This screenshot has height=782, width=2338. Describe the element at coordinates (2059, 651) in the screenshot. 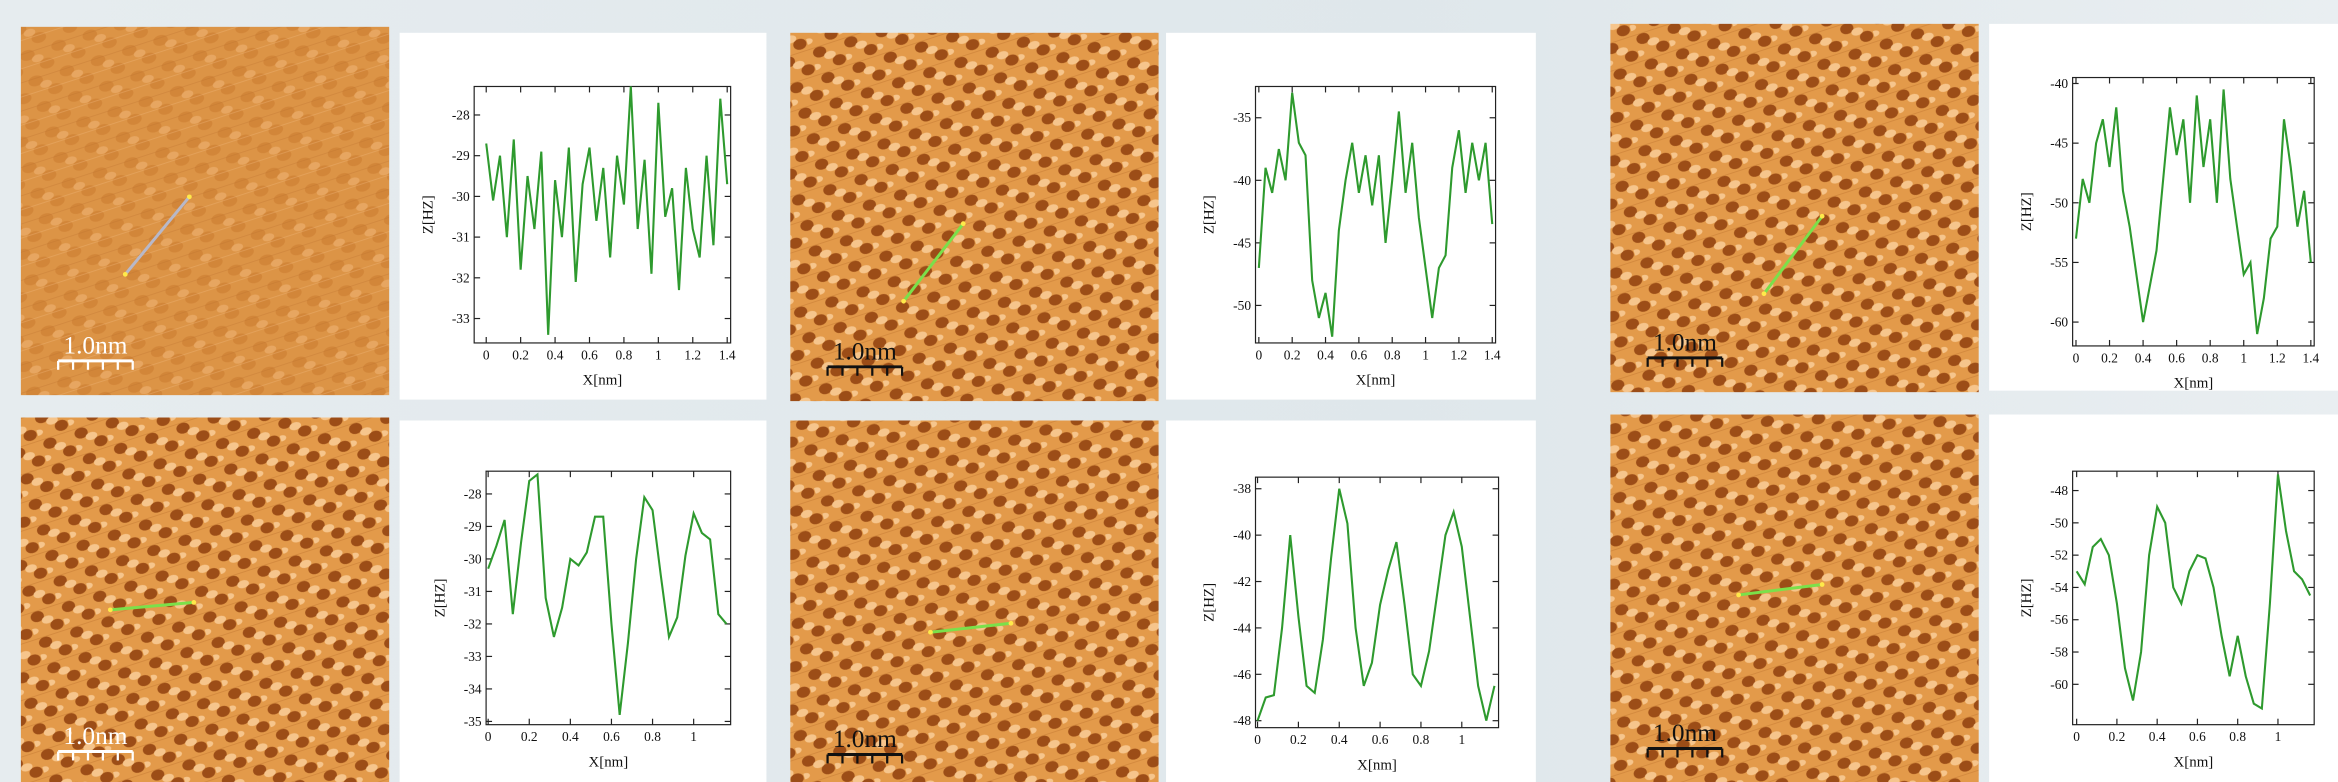

I see `y-tick-label: -58` at that location.